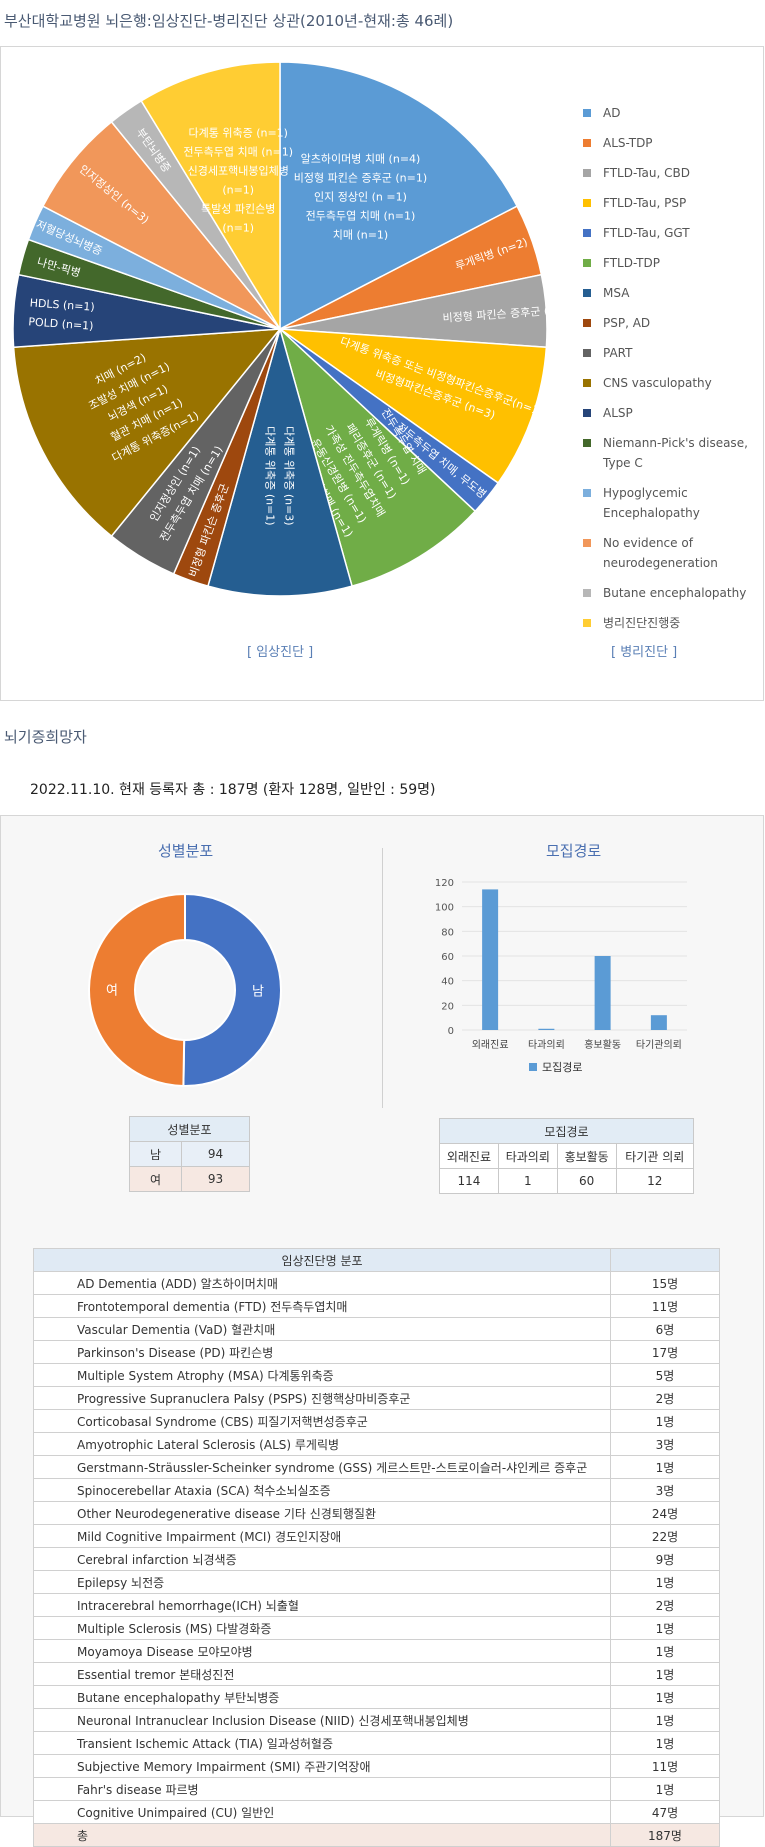  I want to click on x-tick-label: 외래진료, so click(490, 1045).